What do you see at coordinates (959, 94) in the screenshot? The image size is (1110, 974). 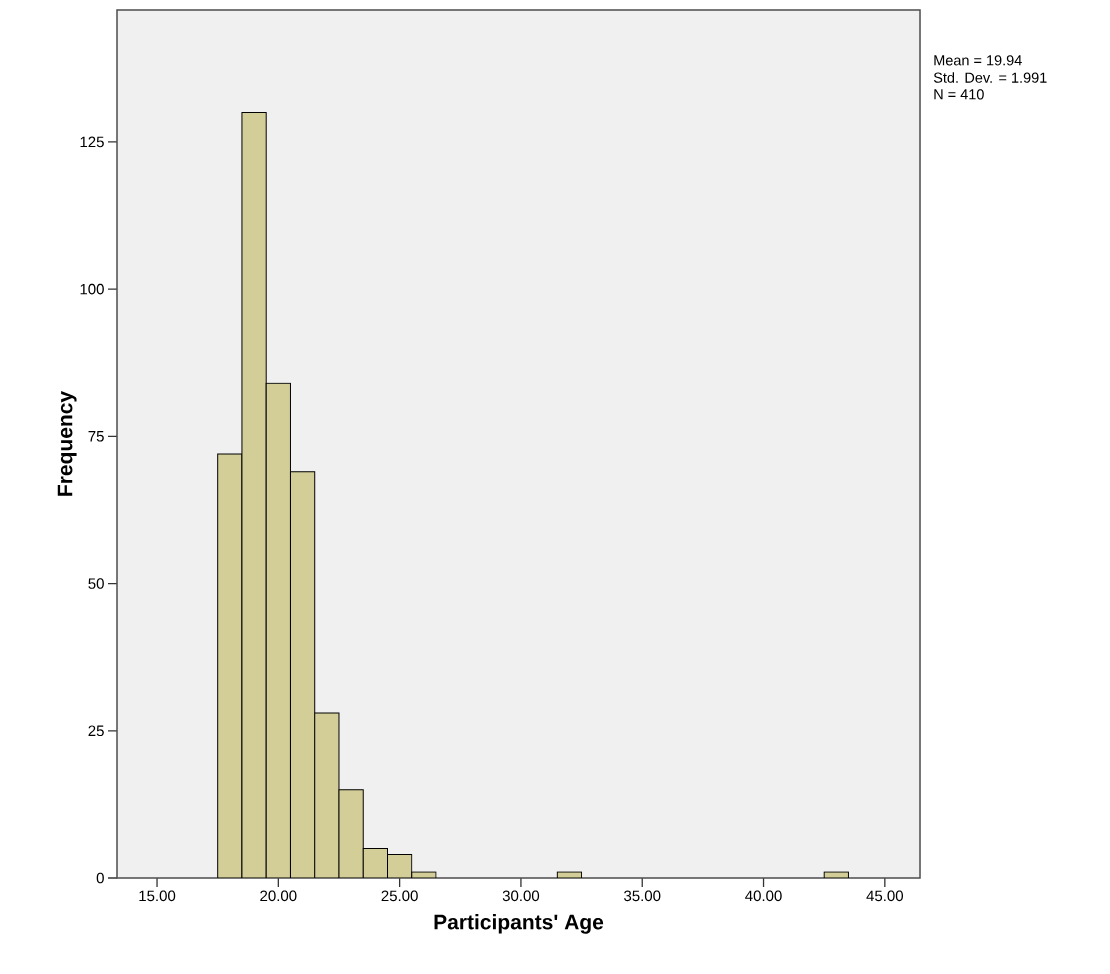 I see `text: N = 410` at bounding box center [959, 94].